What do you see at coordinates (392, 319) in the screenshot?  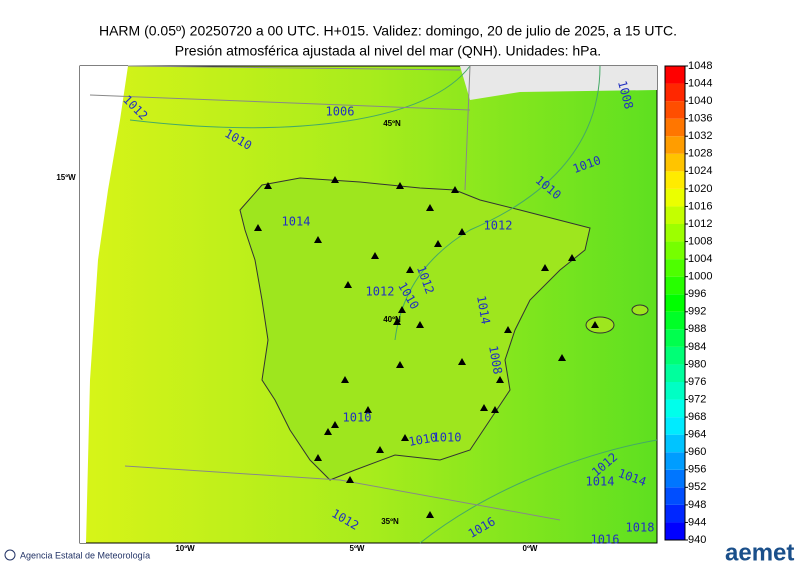 I see `graticule-label: 40ºN` at bounding box center [392, 319].